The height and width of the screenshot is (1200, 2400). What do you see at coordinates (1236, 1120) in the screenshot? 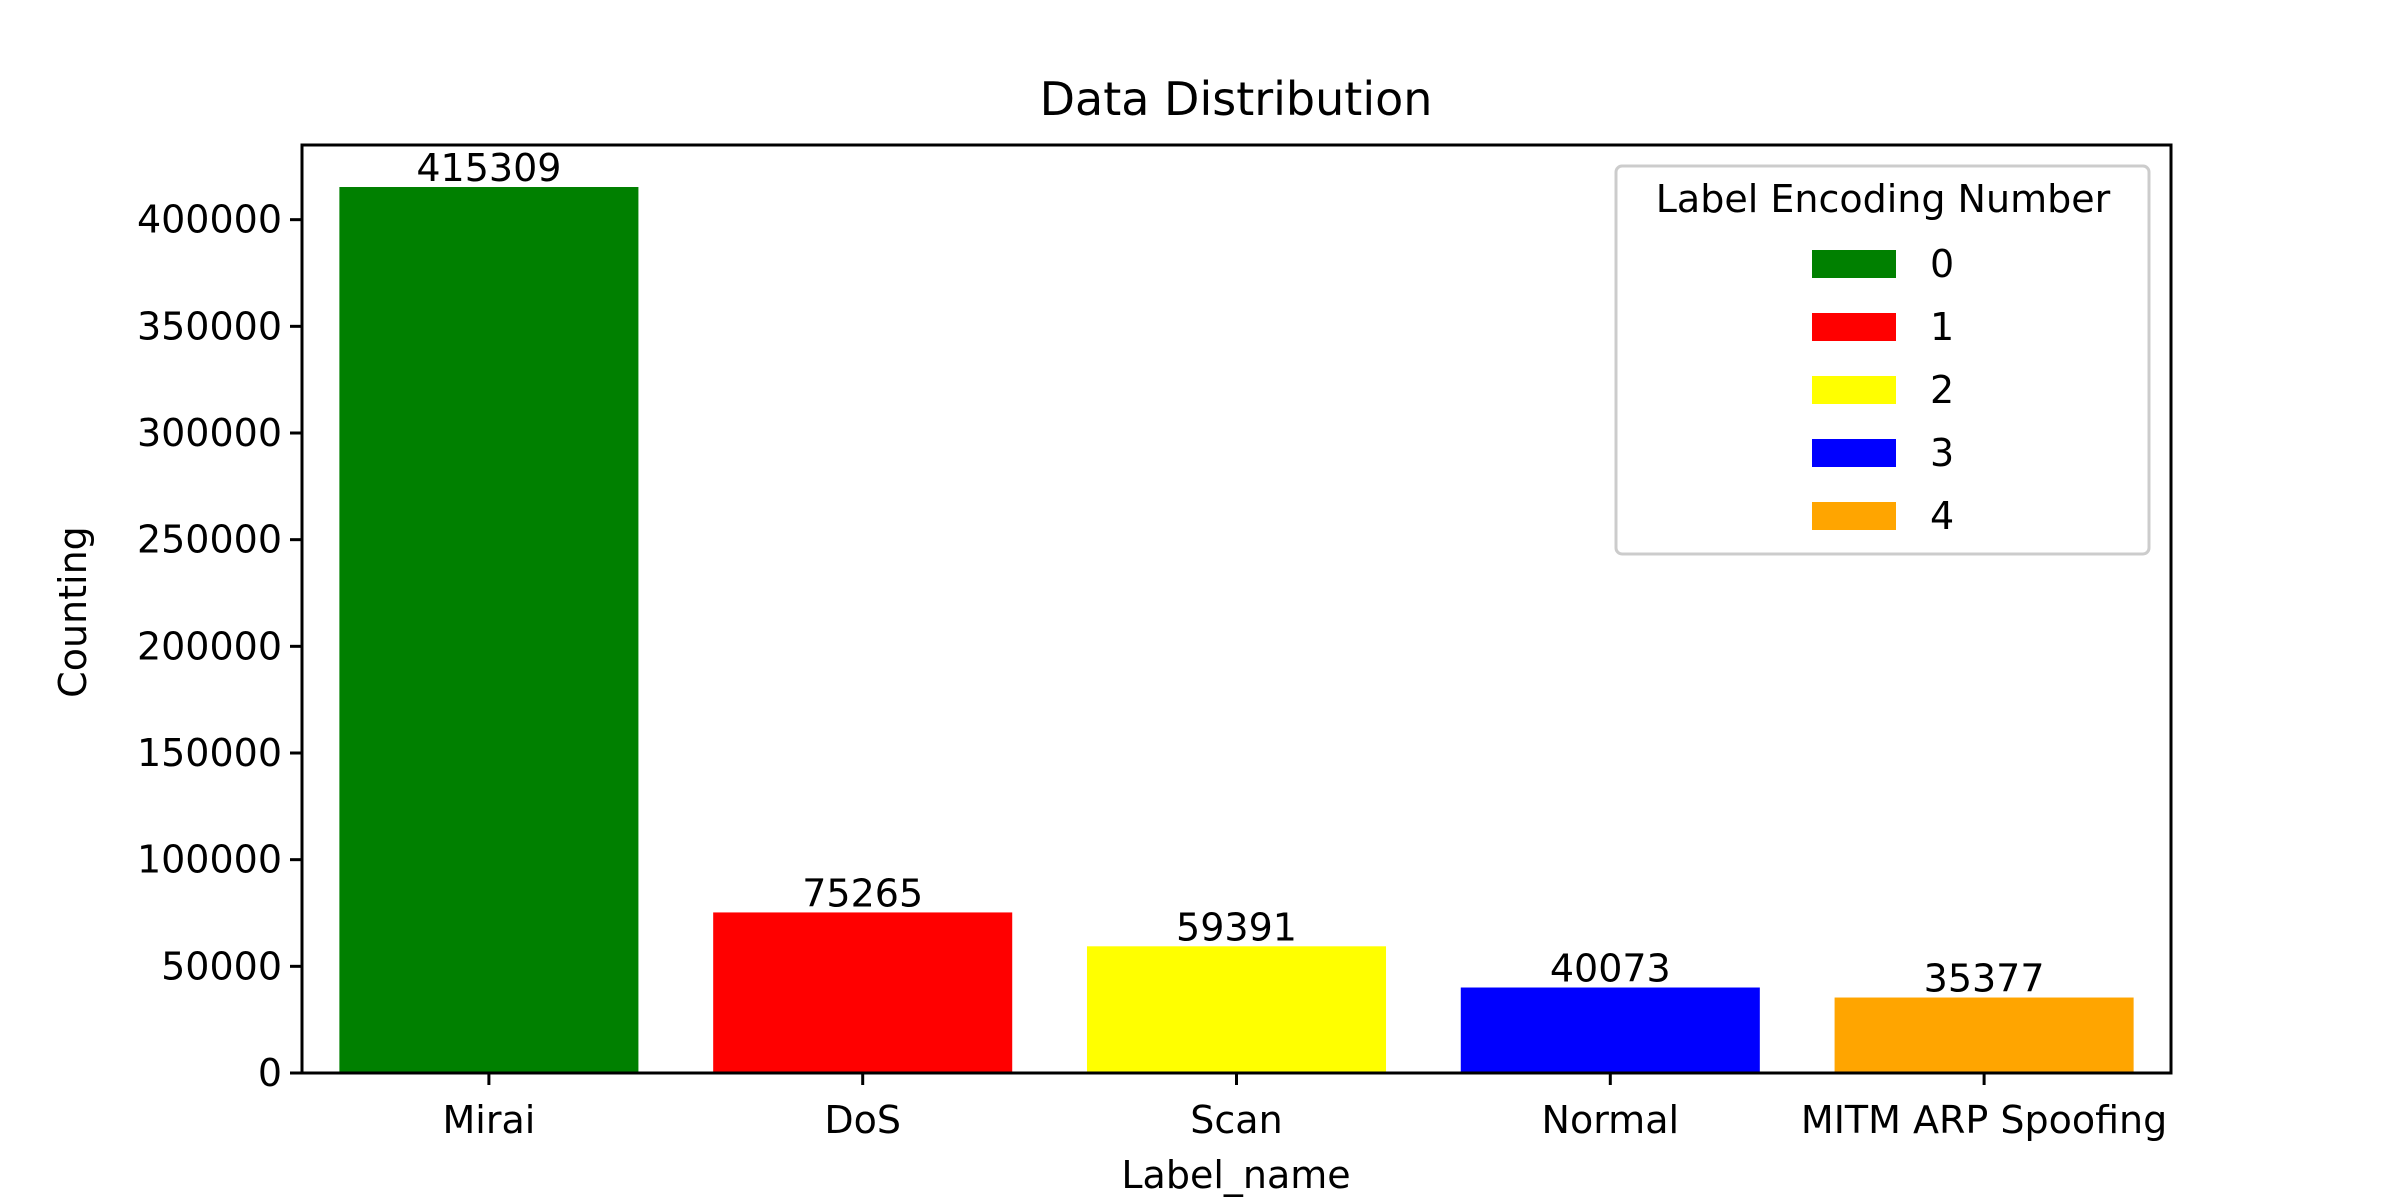
I see `x-tick-label: Scan` at bounding box center [1236, 1120].